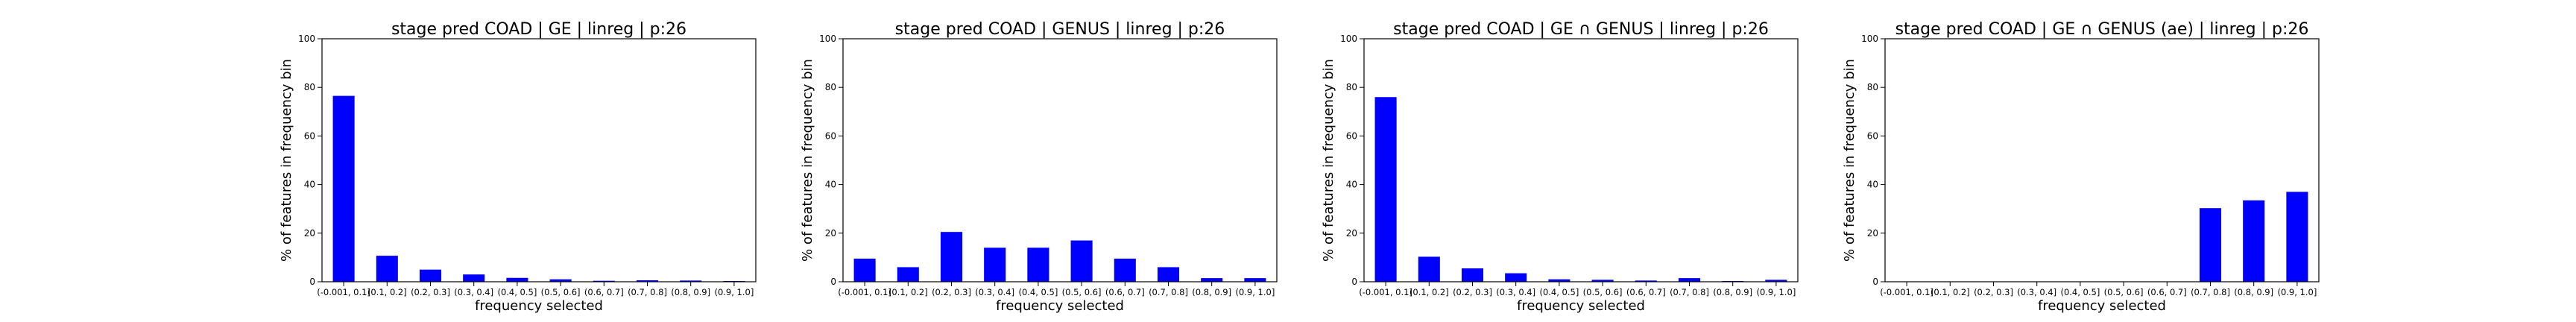 The height and width of the screenshot is (322, 2576). Describe the element at coordinates (1060, 29) in the screenshot. I see `chart-title: stage pred COAD | GENUS | linreg | p:26` at that location.